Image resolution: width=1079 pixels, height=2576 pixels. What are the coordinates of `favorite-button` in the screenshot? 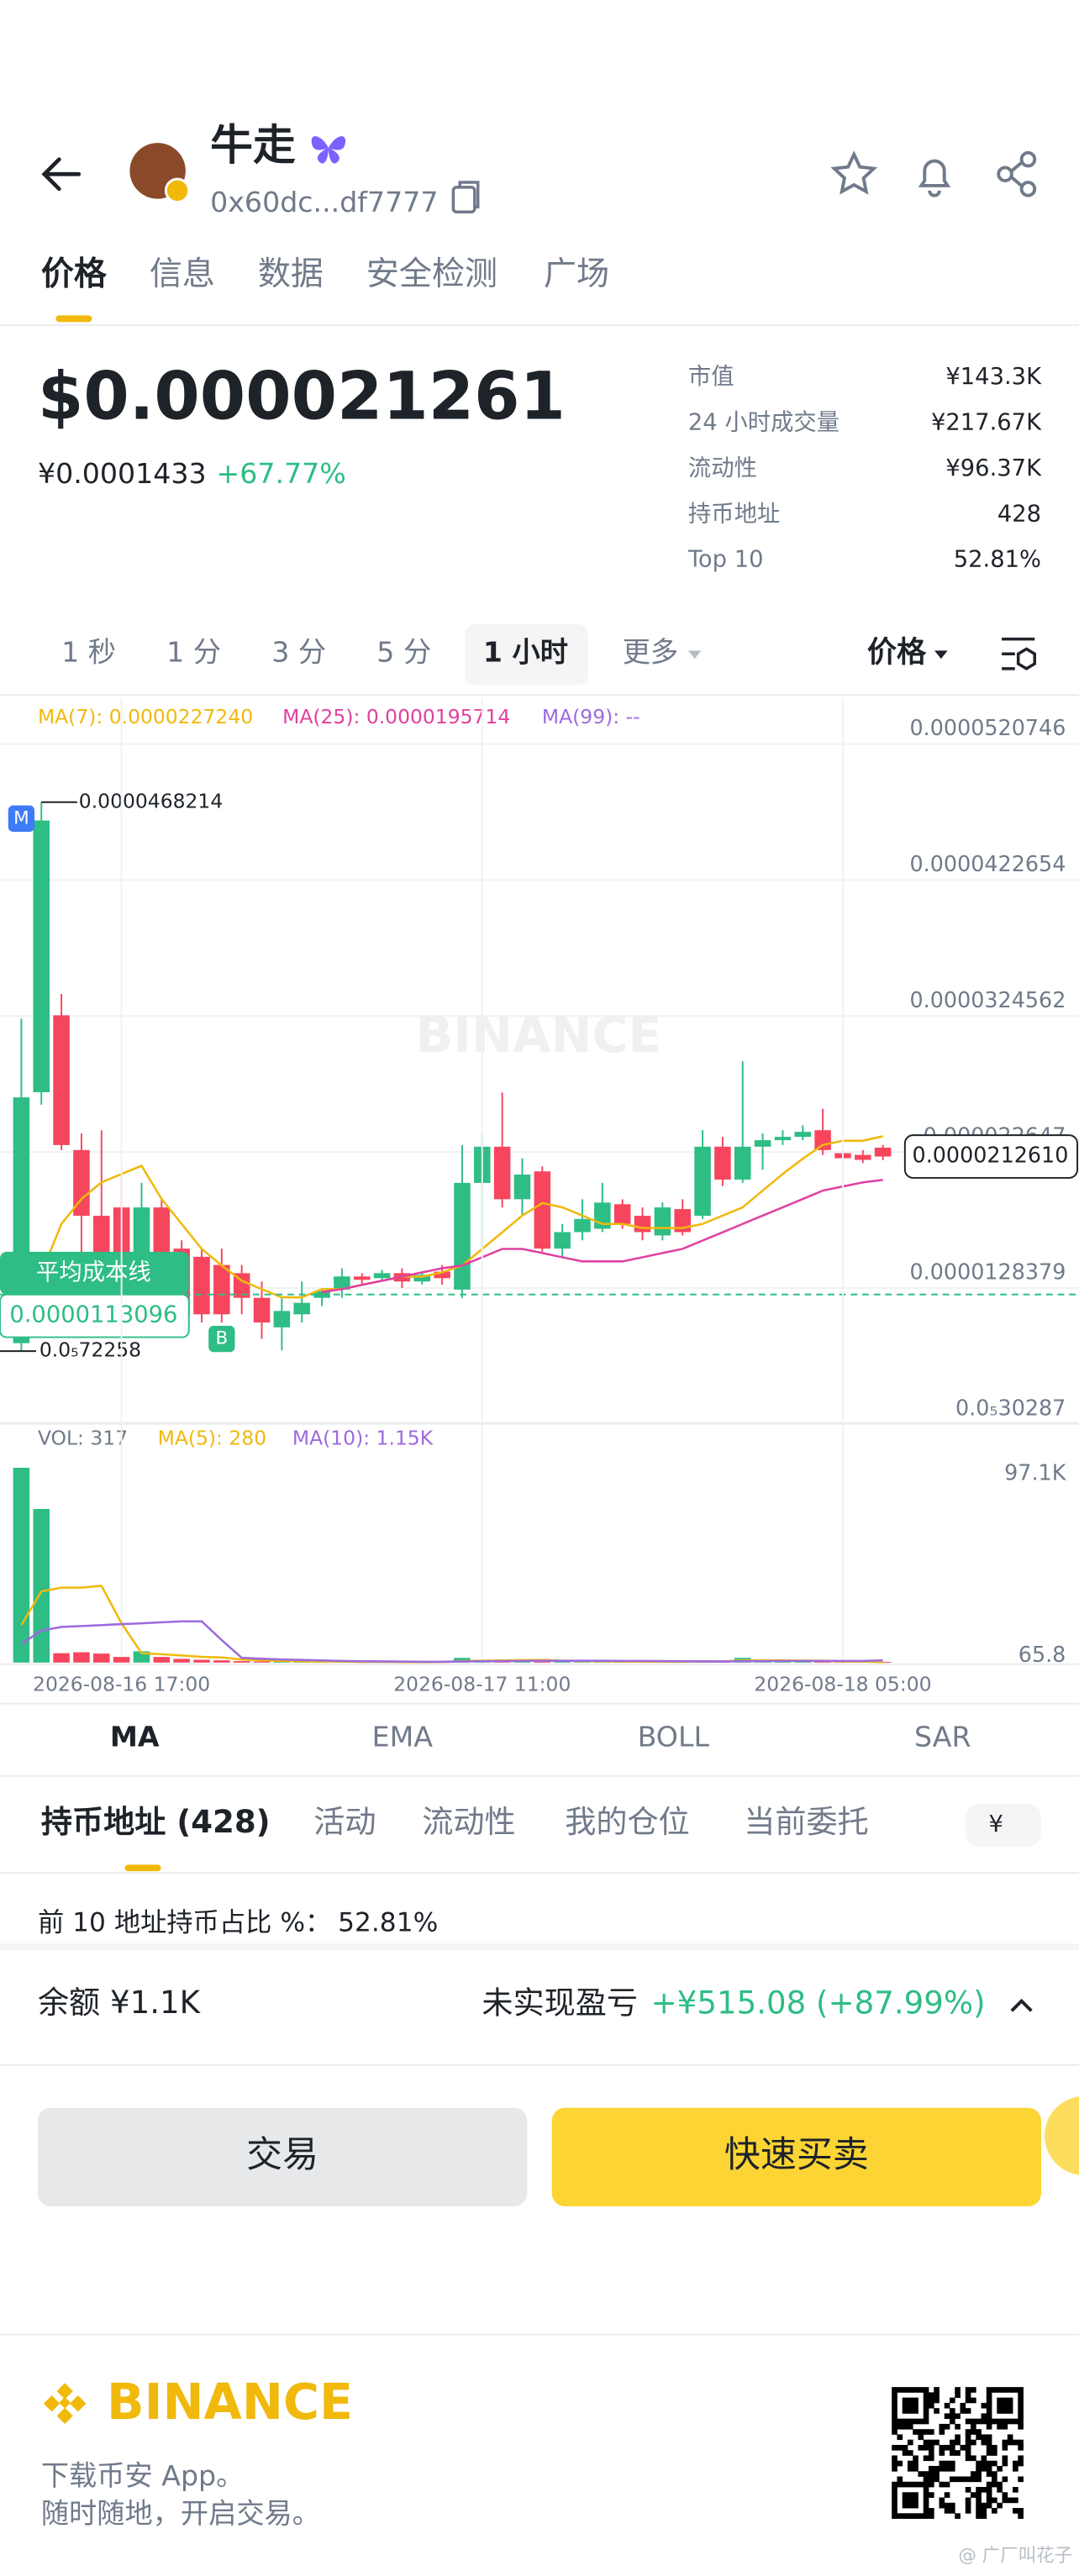 It's located at (854, 172).